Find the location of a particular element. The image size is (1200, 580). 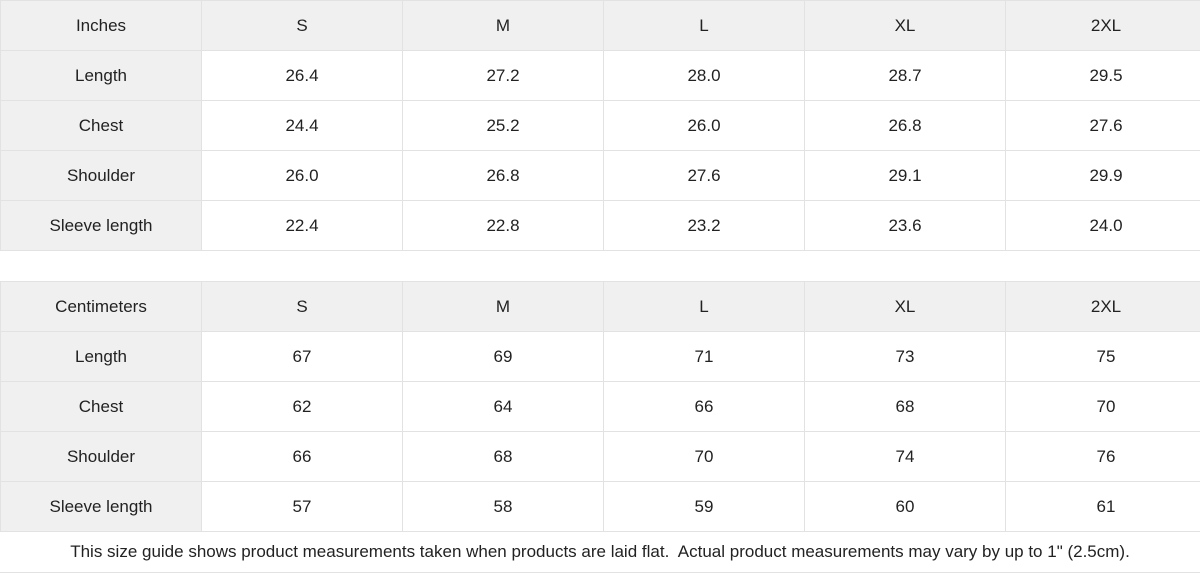

measurement-value-cell: 23.6 is located at coordinates (905, 225).